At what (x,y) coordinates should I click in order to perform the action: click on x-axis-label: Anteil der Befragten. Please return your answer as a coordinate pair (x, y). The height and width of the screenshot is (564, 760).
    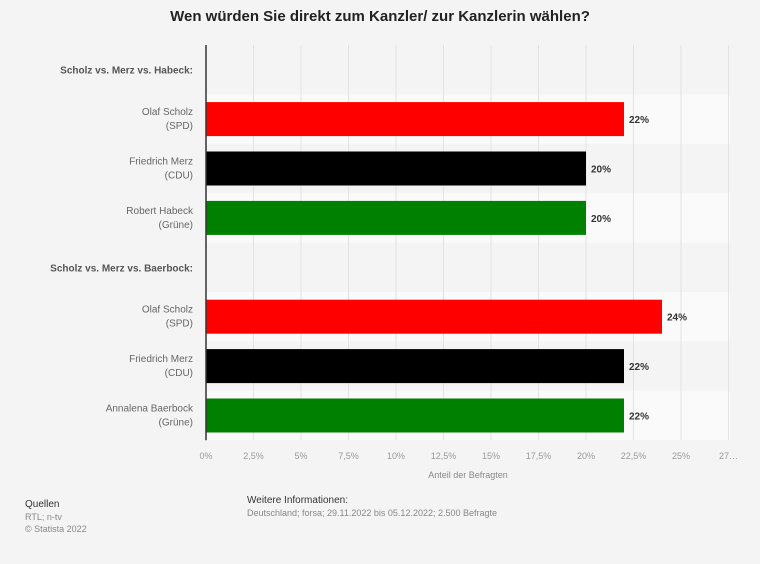
    Looking at the image, I should click on (468, 475).